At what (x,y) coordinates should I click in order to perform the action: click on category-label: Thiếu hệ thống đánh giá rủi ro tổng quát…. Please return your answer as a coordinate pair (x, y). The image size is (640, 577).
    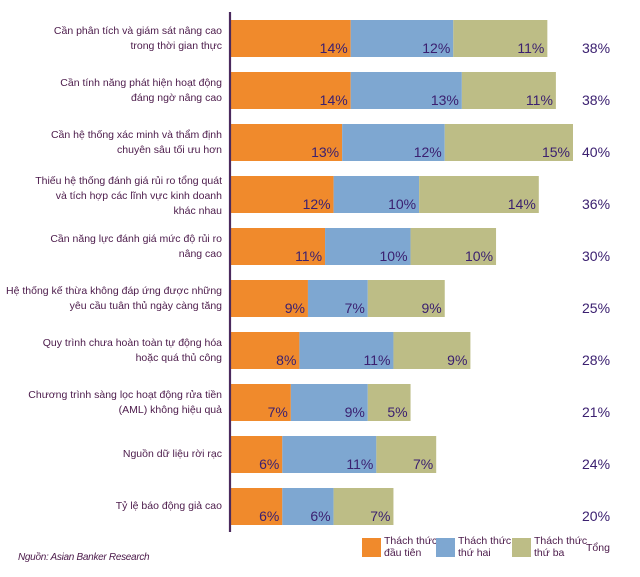
    Looking at the image, I should click on (128, 196).